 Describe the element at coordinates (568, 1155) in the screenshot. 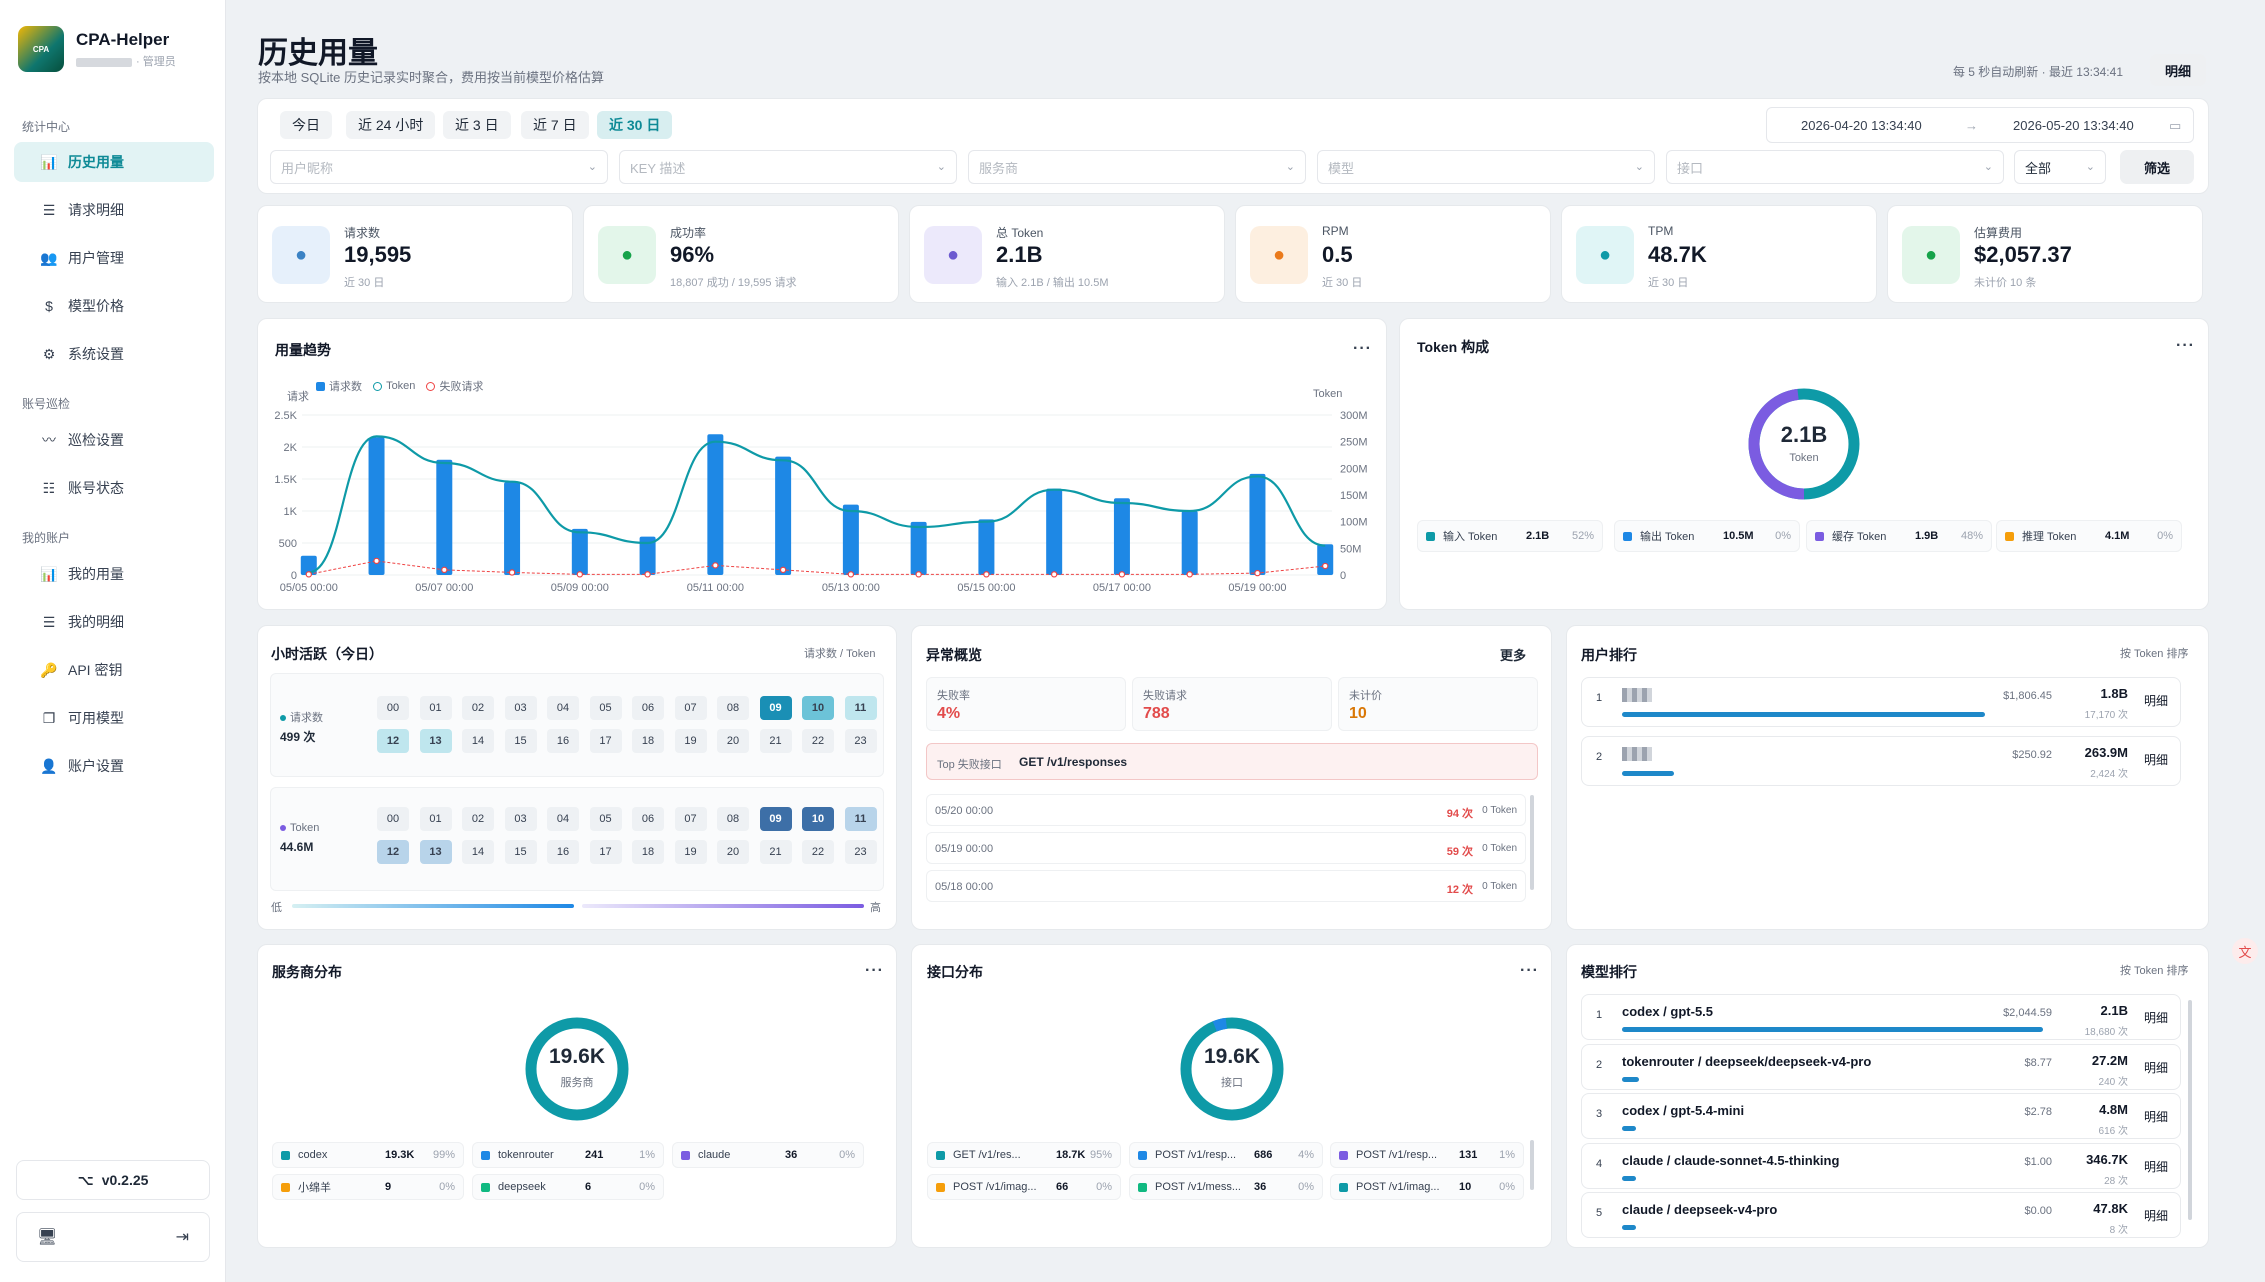

I see `provider-legend-item: tokenrouter 241 1%` at that location.